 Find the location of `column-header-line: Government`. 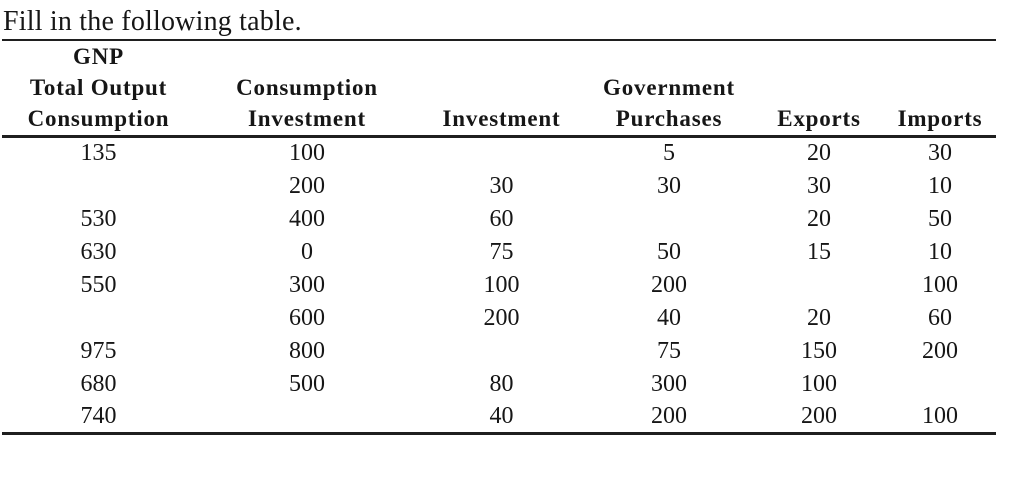

column-header-line: Government is located at coordinates (669, 87).